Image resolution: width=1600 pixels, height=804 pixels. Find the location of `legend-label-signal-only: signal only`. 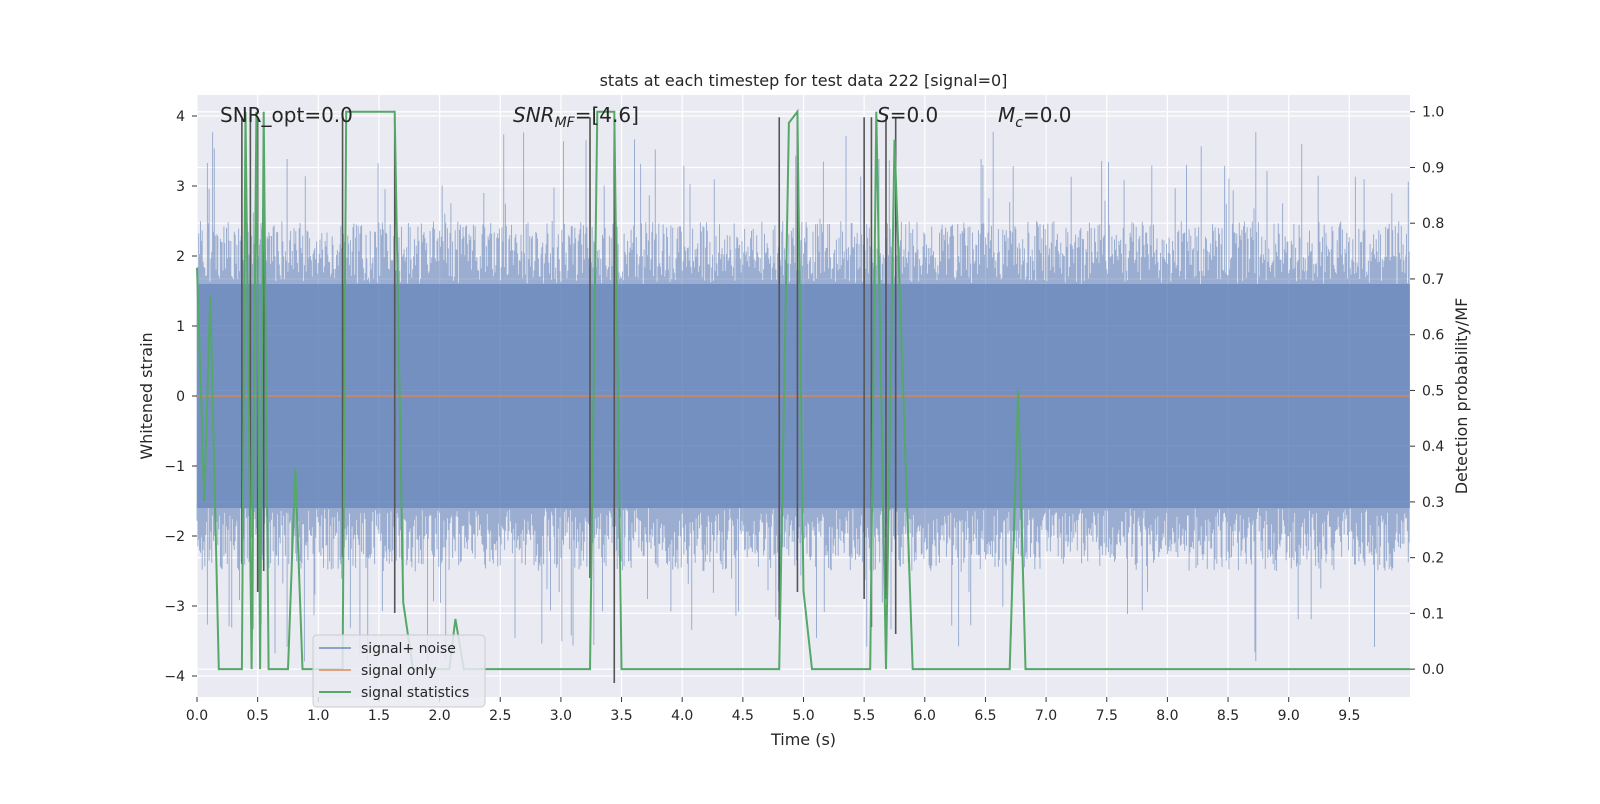

legend-label-signal-only: signal only is located at coordinates (398, 671).